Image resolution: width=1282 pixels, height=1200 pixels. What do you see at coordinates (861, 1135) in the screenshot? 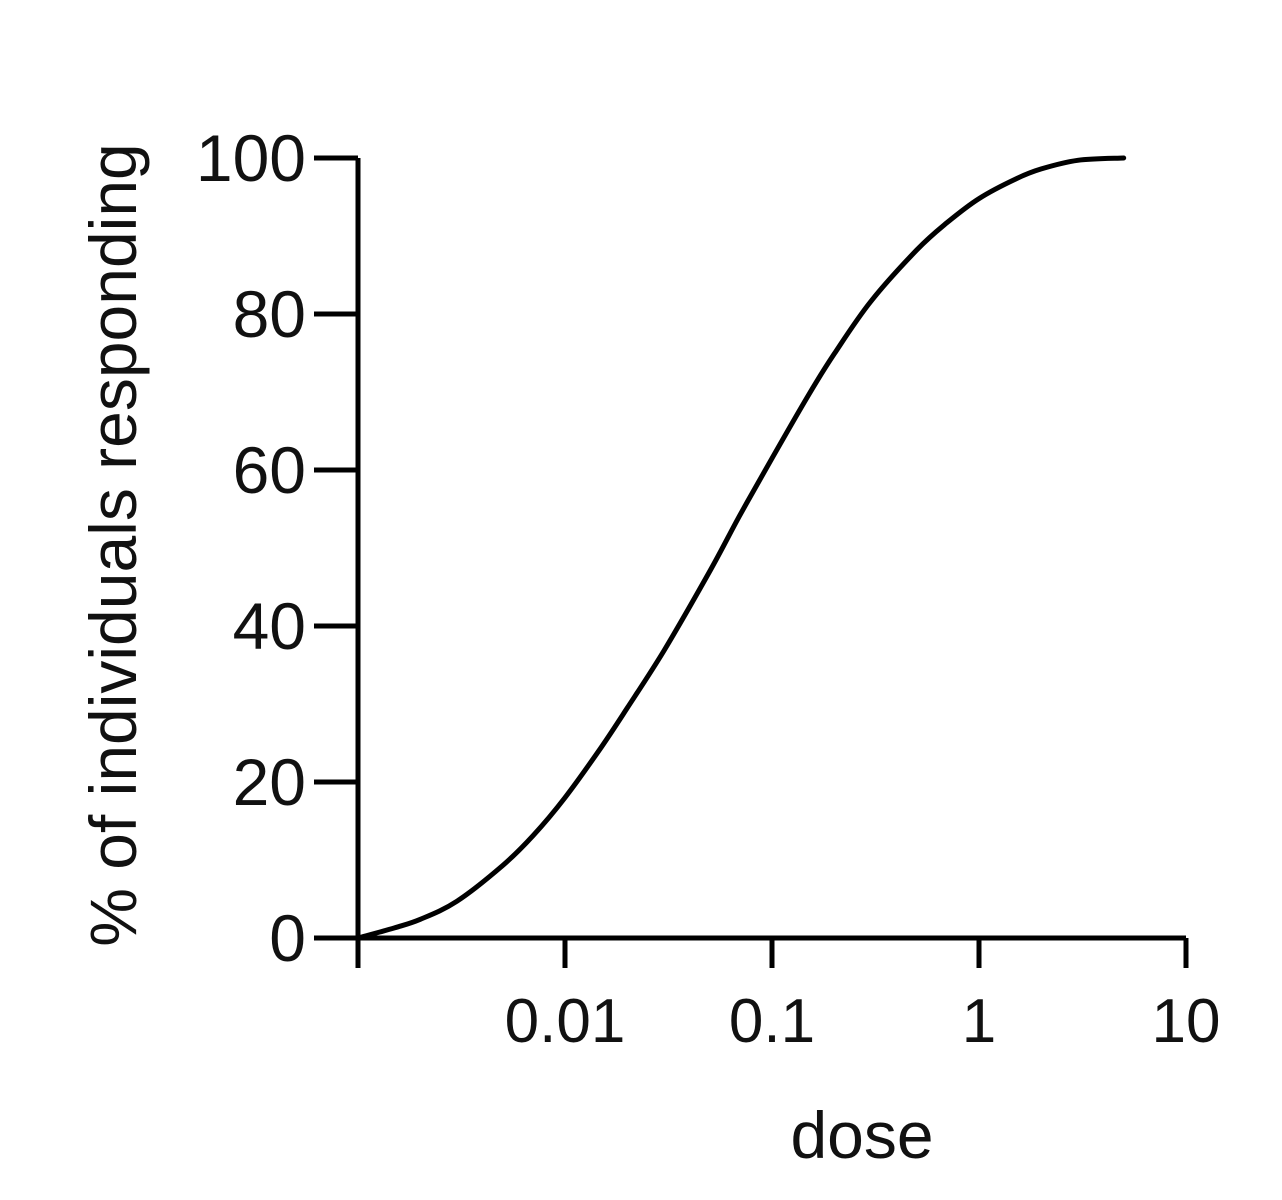
I see `x-axis-title: dose` at bounding box center [861, 1135].